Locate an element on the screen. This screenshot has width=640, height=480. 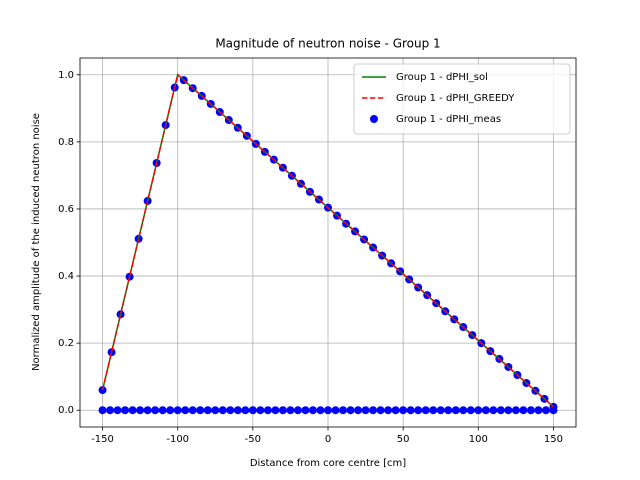
y-tick-label: 0.8 is located at coordinates (66, 142).